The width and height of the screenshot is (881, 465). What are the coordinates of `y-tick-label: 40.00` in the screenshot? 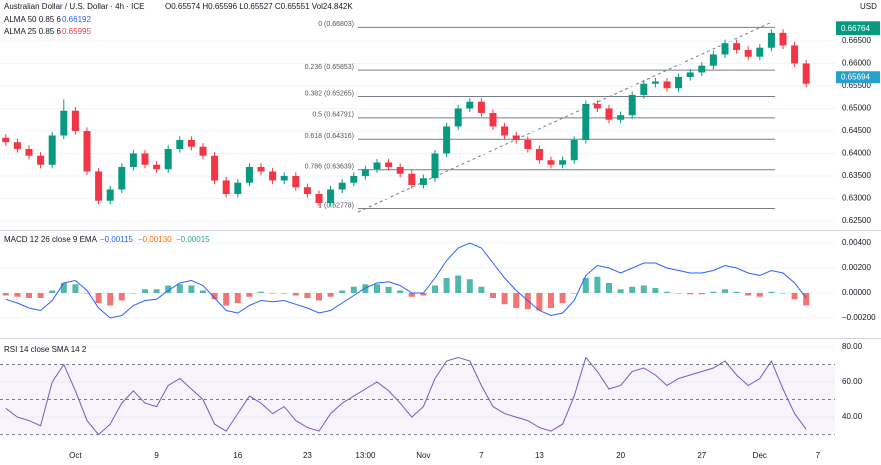 It's located at (852, 416).